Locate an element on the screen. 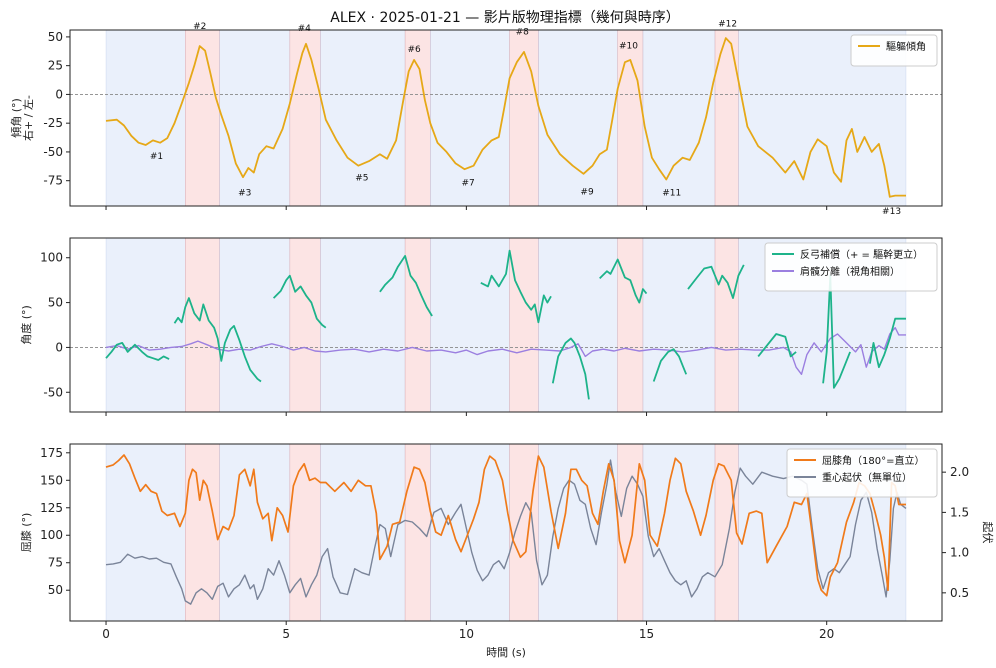  step-annotation: #11 is located at coordinates (671, 194).